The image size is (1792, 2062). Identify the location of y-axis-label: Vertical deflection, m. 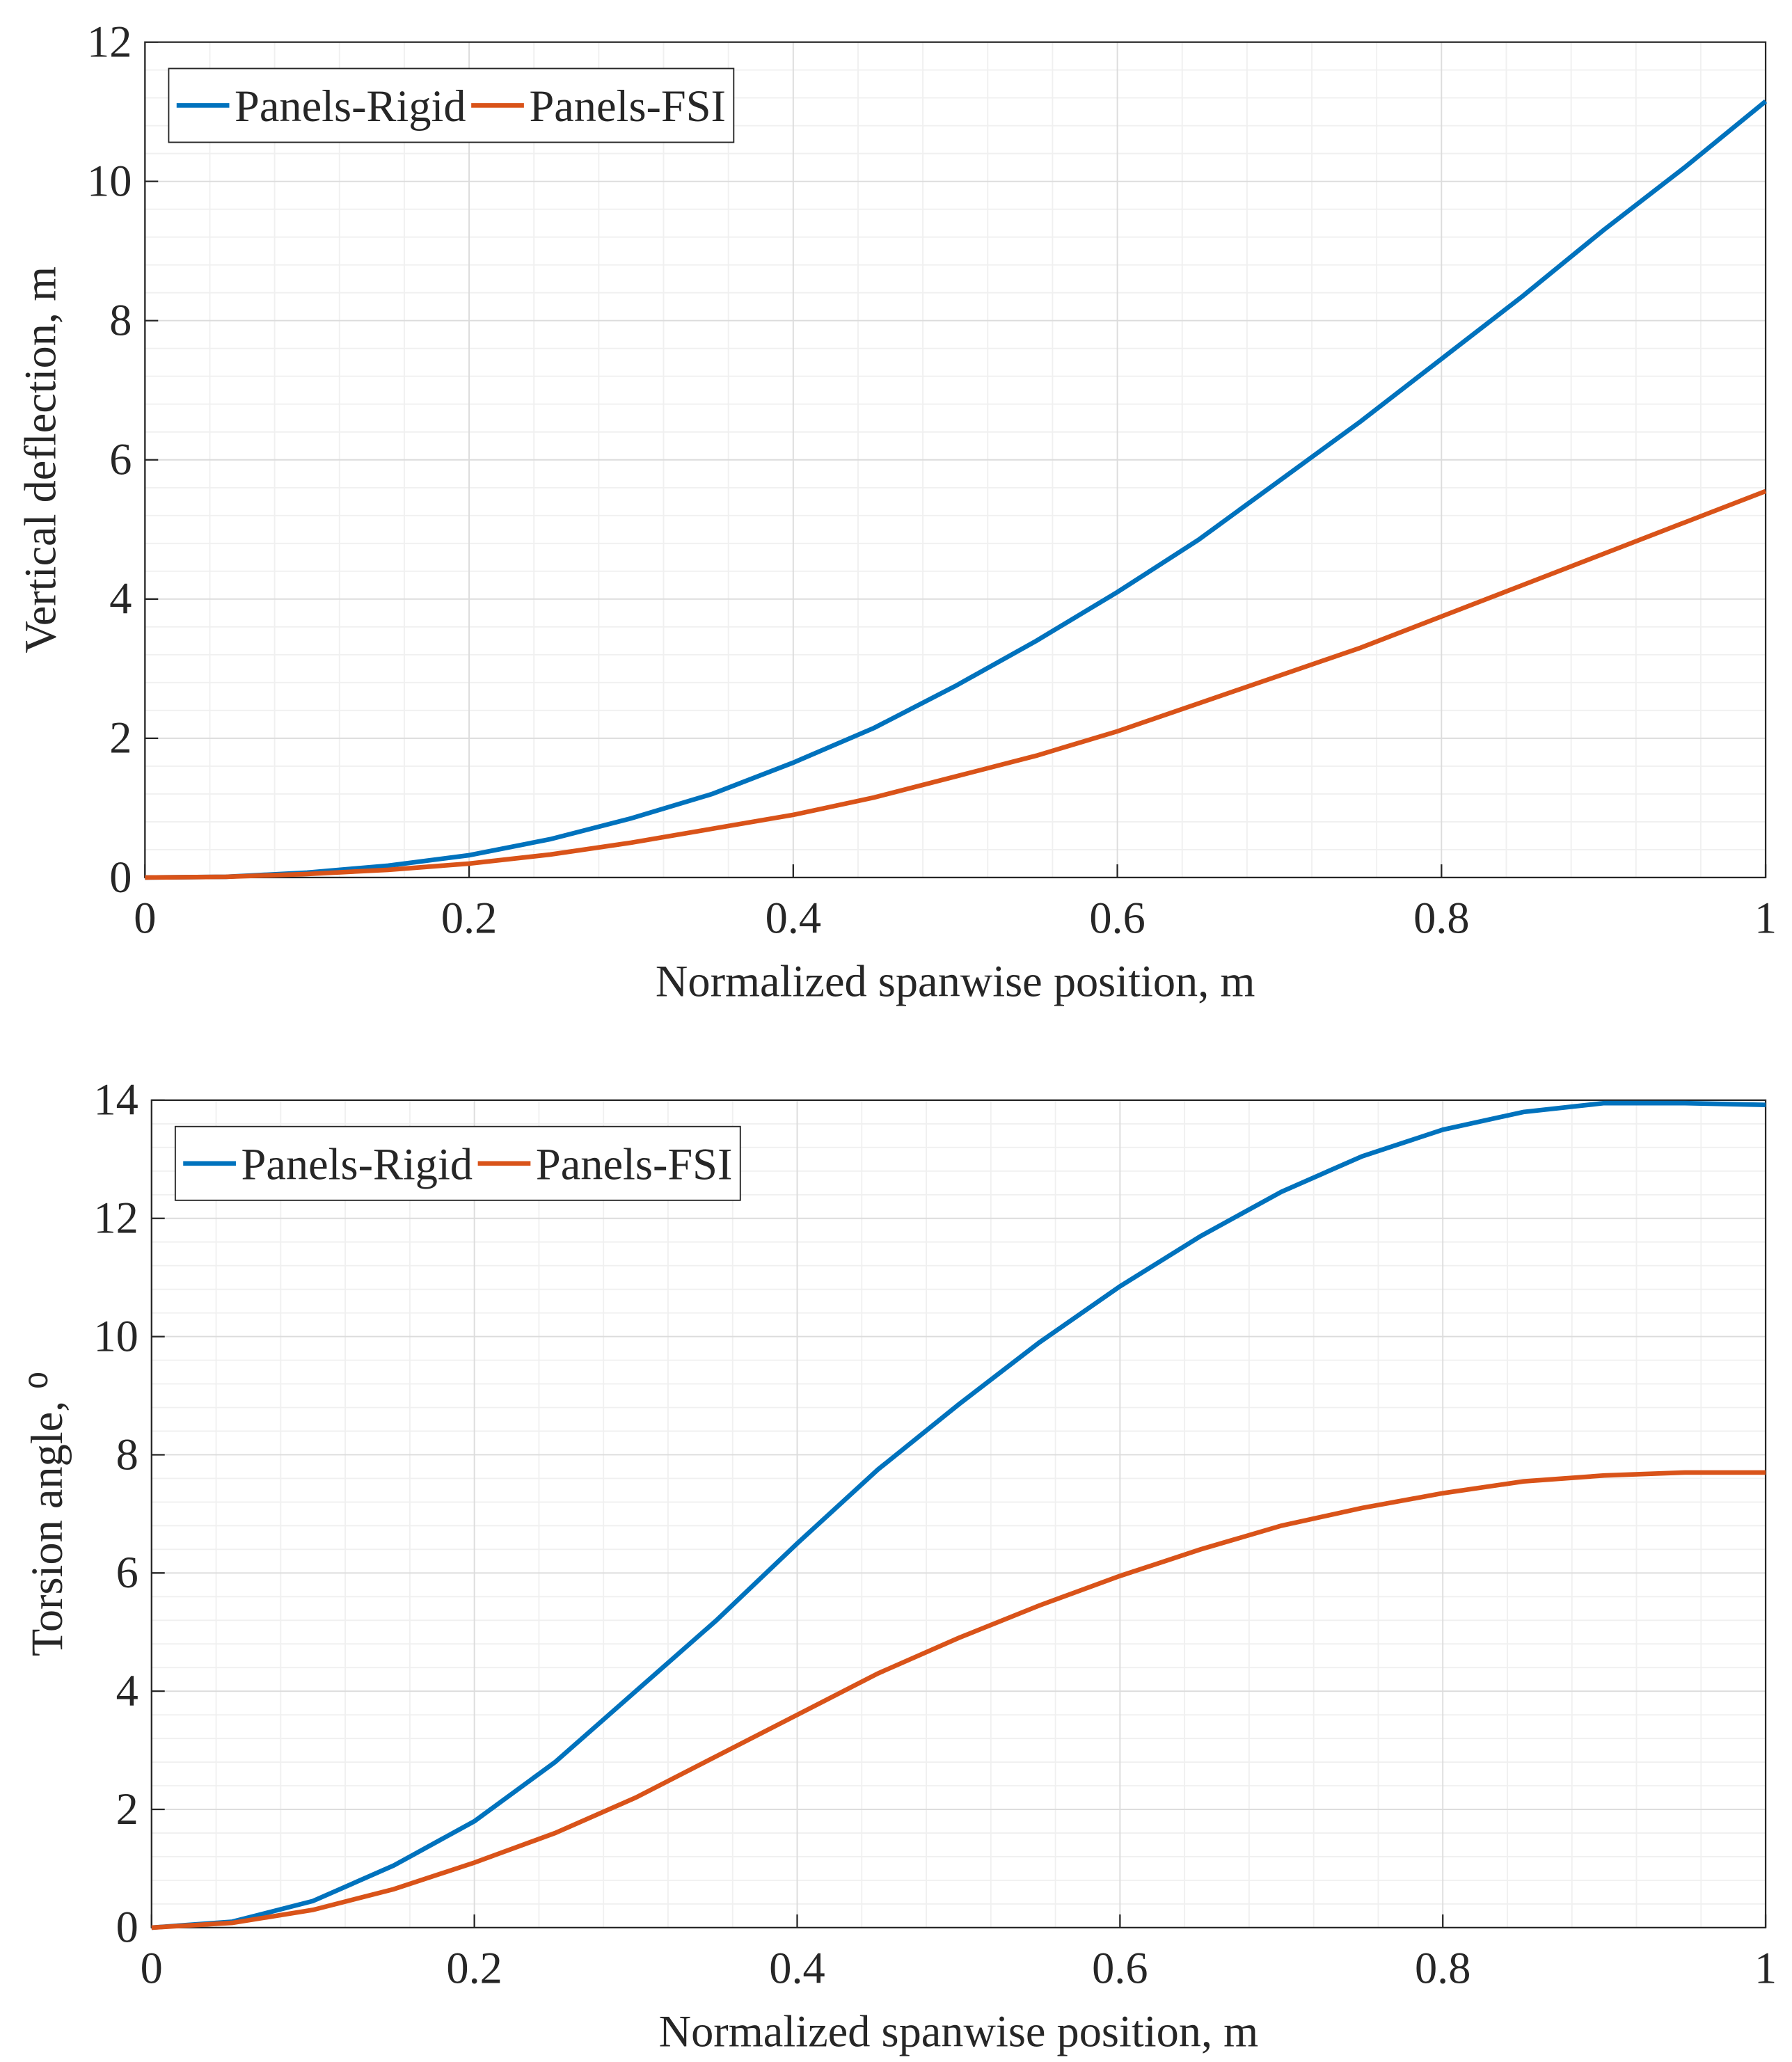
(40, 460).